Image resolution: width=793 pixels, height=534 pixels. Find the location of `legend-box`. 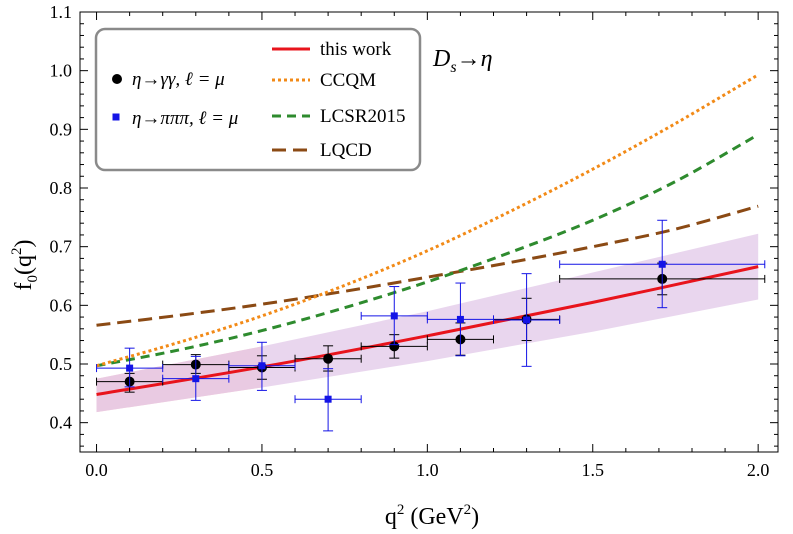

legend-box is located at coordinates (258, 99).